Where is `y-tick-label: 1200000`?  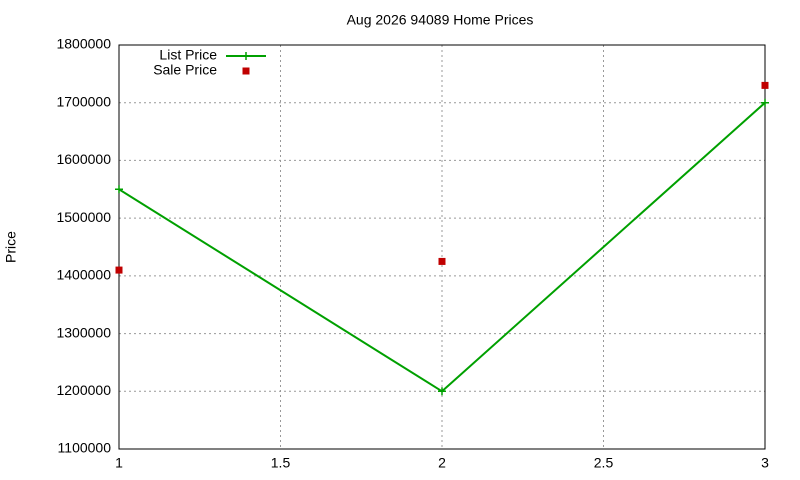 y-tick-label: 1200000 is located at coordinates (83, 390).